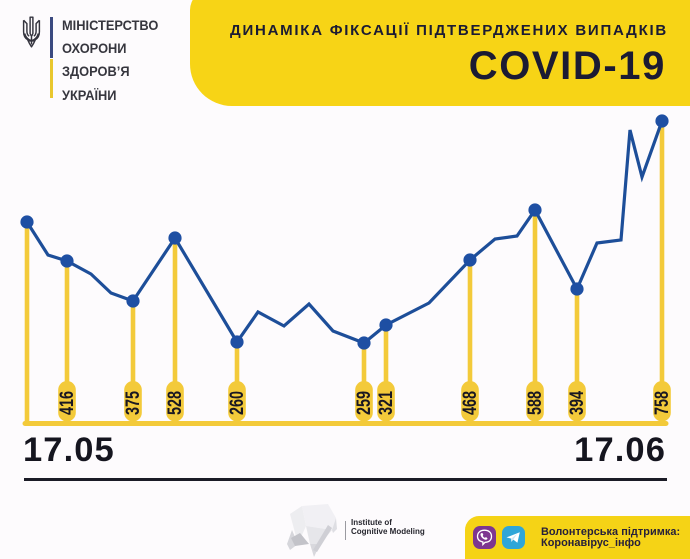  Describe the element at coordinates (469, 403) in the screenshot. I see `svg-text: 468` at that location.